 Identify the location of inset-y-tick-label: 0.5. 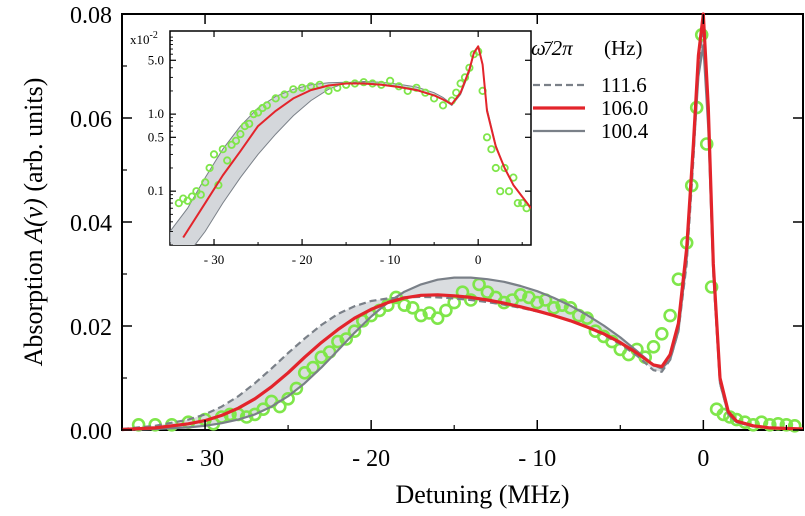
(156, 136).